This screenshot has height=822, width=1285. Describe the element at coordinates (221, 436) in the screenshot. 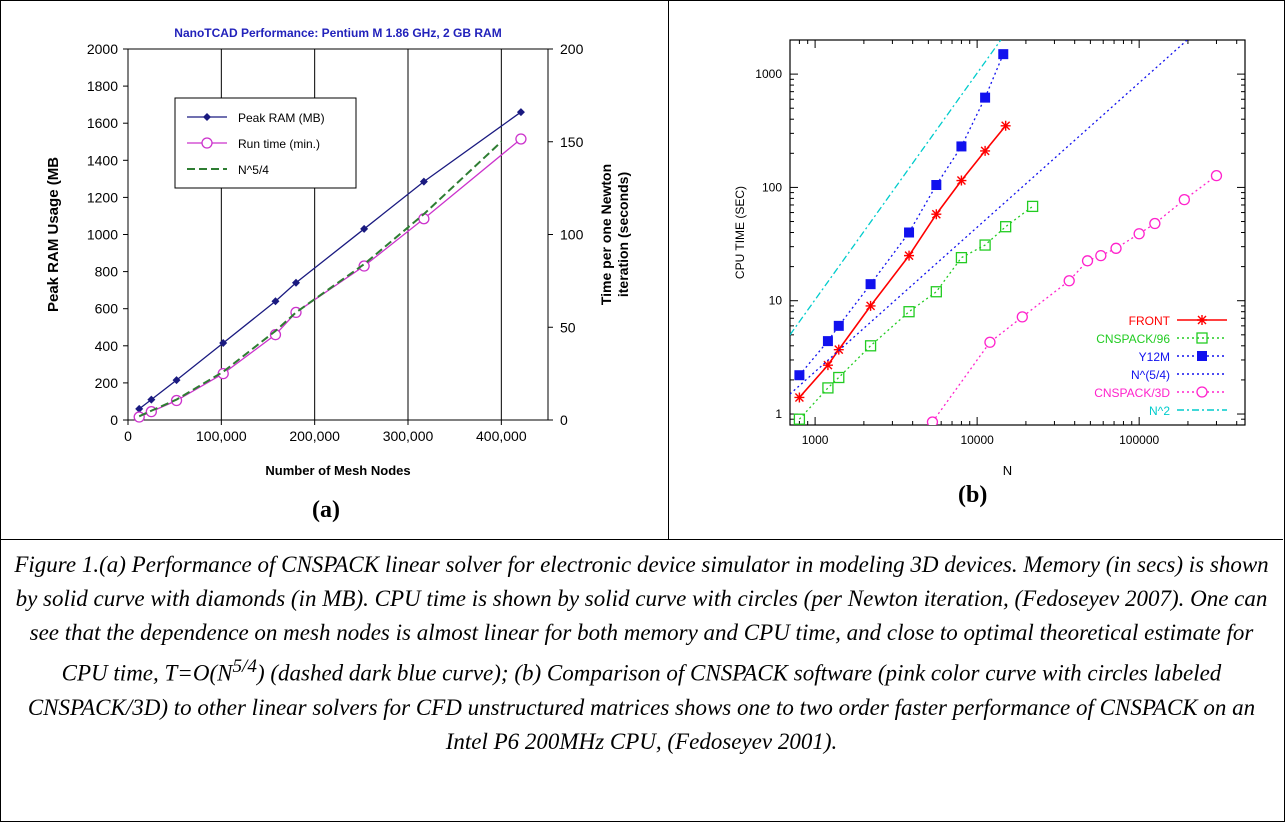

I see `x-tick-label: 100,000` at that location.